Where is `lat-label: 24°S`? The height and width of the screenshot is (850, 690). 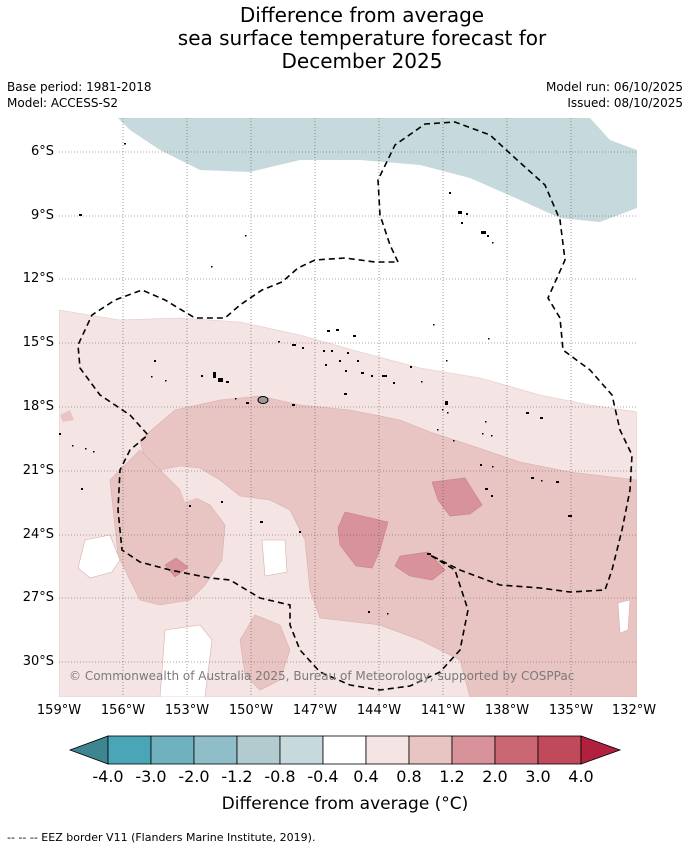 lat-label: 24°S is located at coordinates (38, 534).